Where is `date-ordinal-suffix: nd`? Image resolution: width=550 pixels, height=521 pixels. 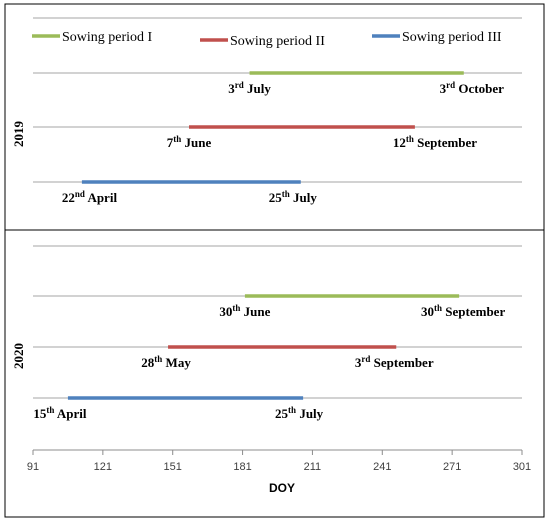 date-ordinal-suffix: nd is located at coordinates (80, 194).